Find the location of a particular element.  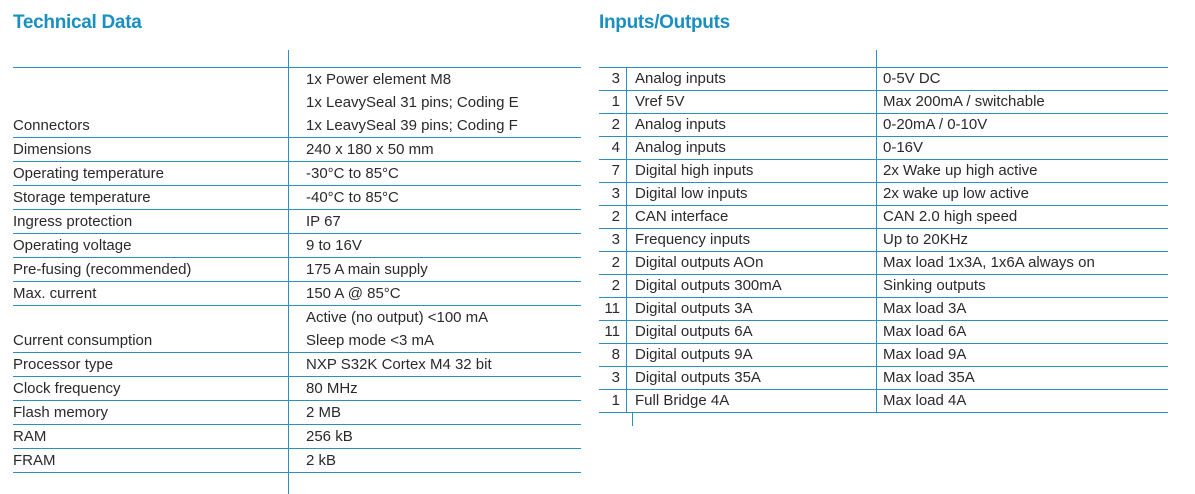

spec-value: 175 A main supply is located at coordinates (434, 269).